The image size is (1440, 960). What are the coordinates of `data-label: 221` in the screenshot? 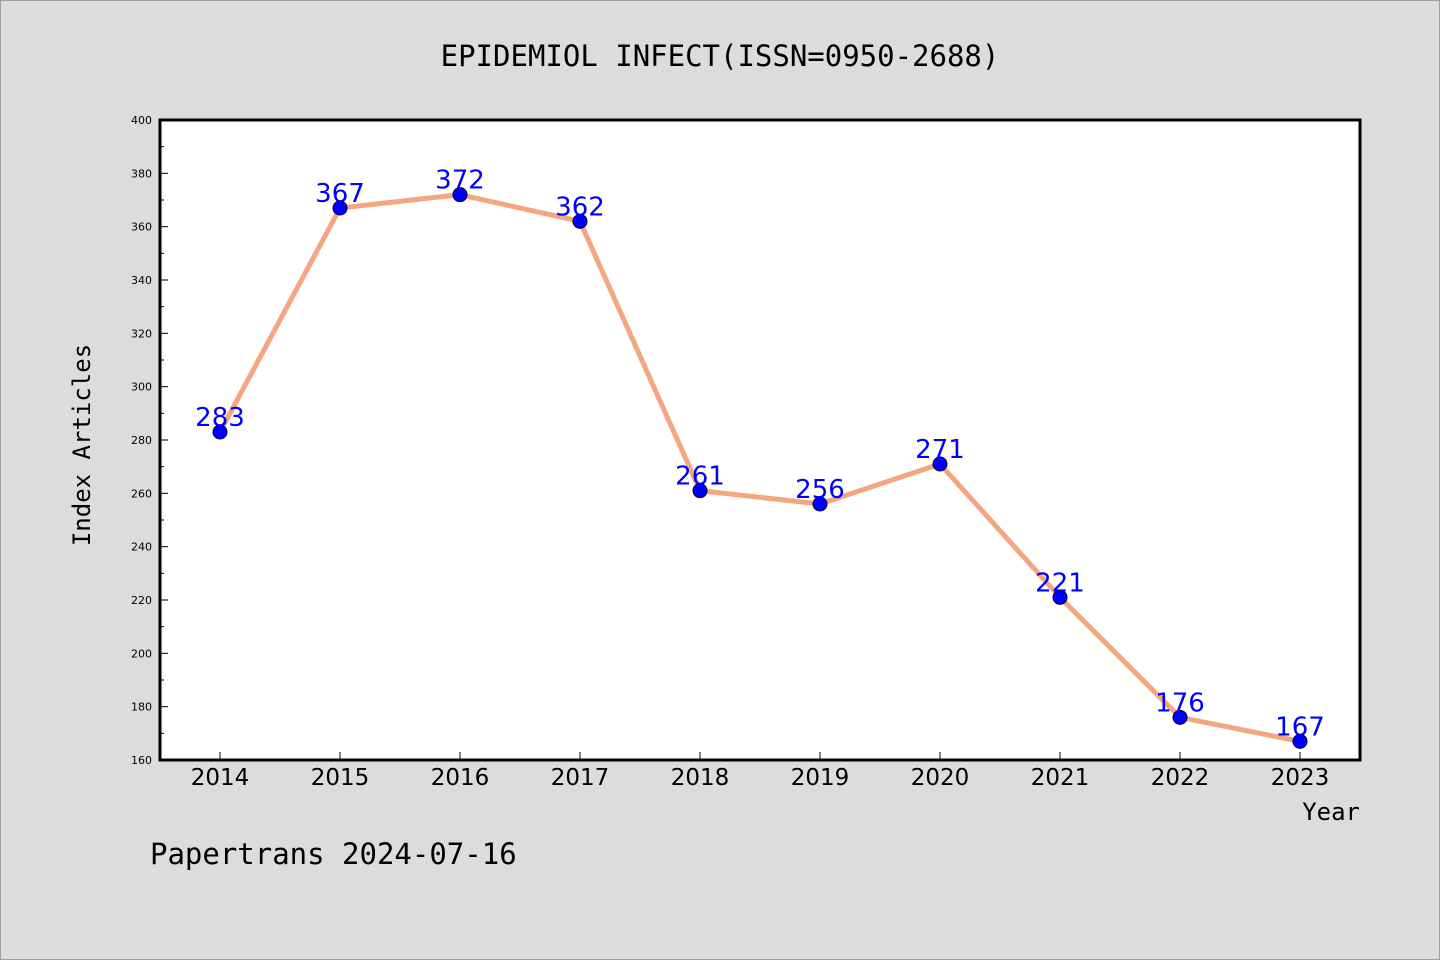 It's located at (1060, 583).